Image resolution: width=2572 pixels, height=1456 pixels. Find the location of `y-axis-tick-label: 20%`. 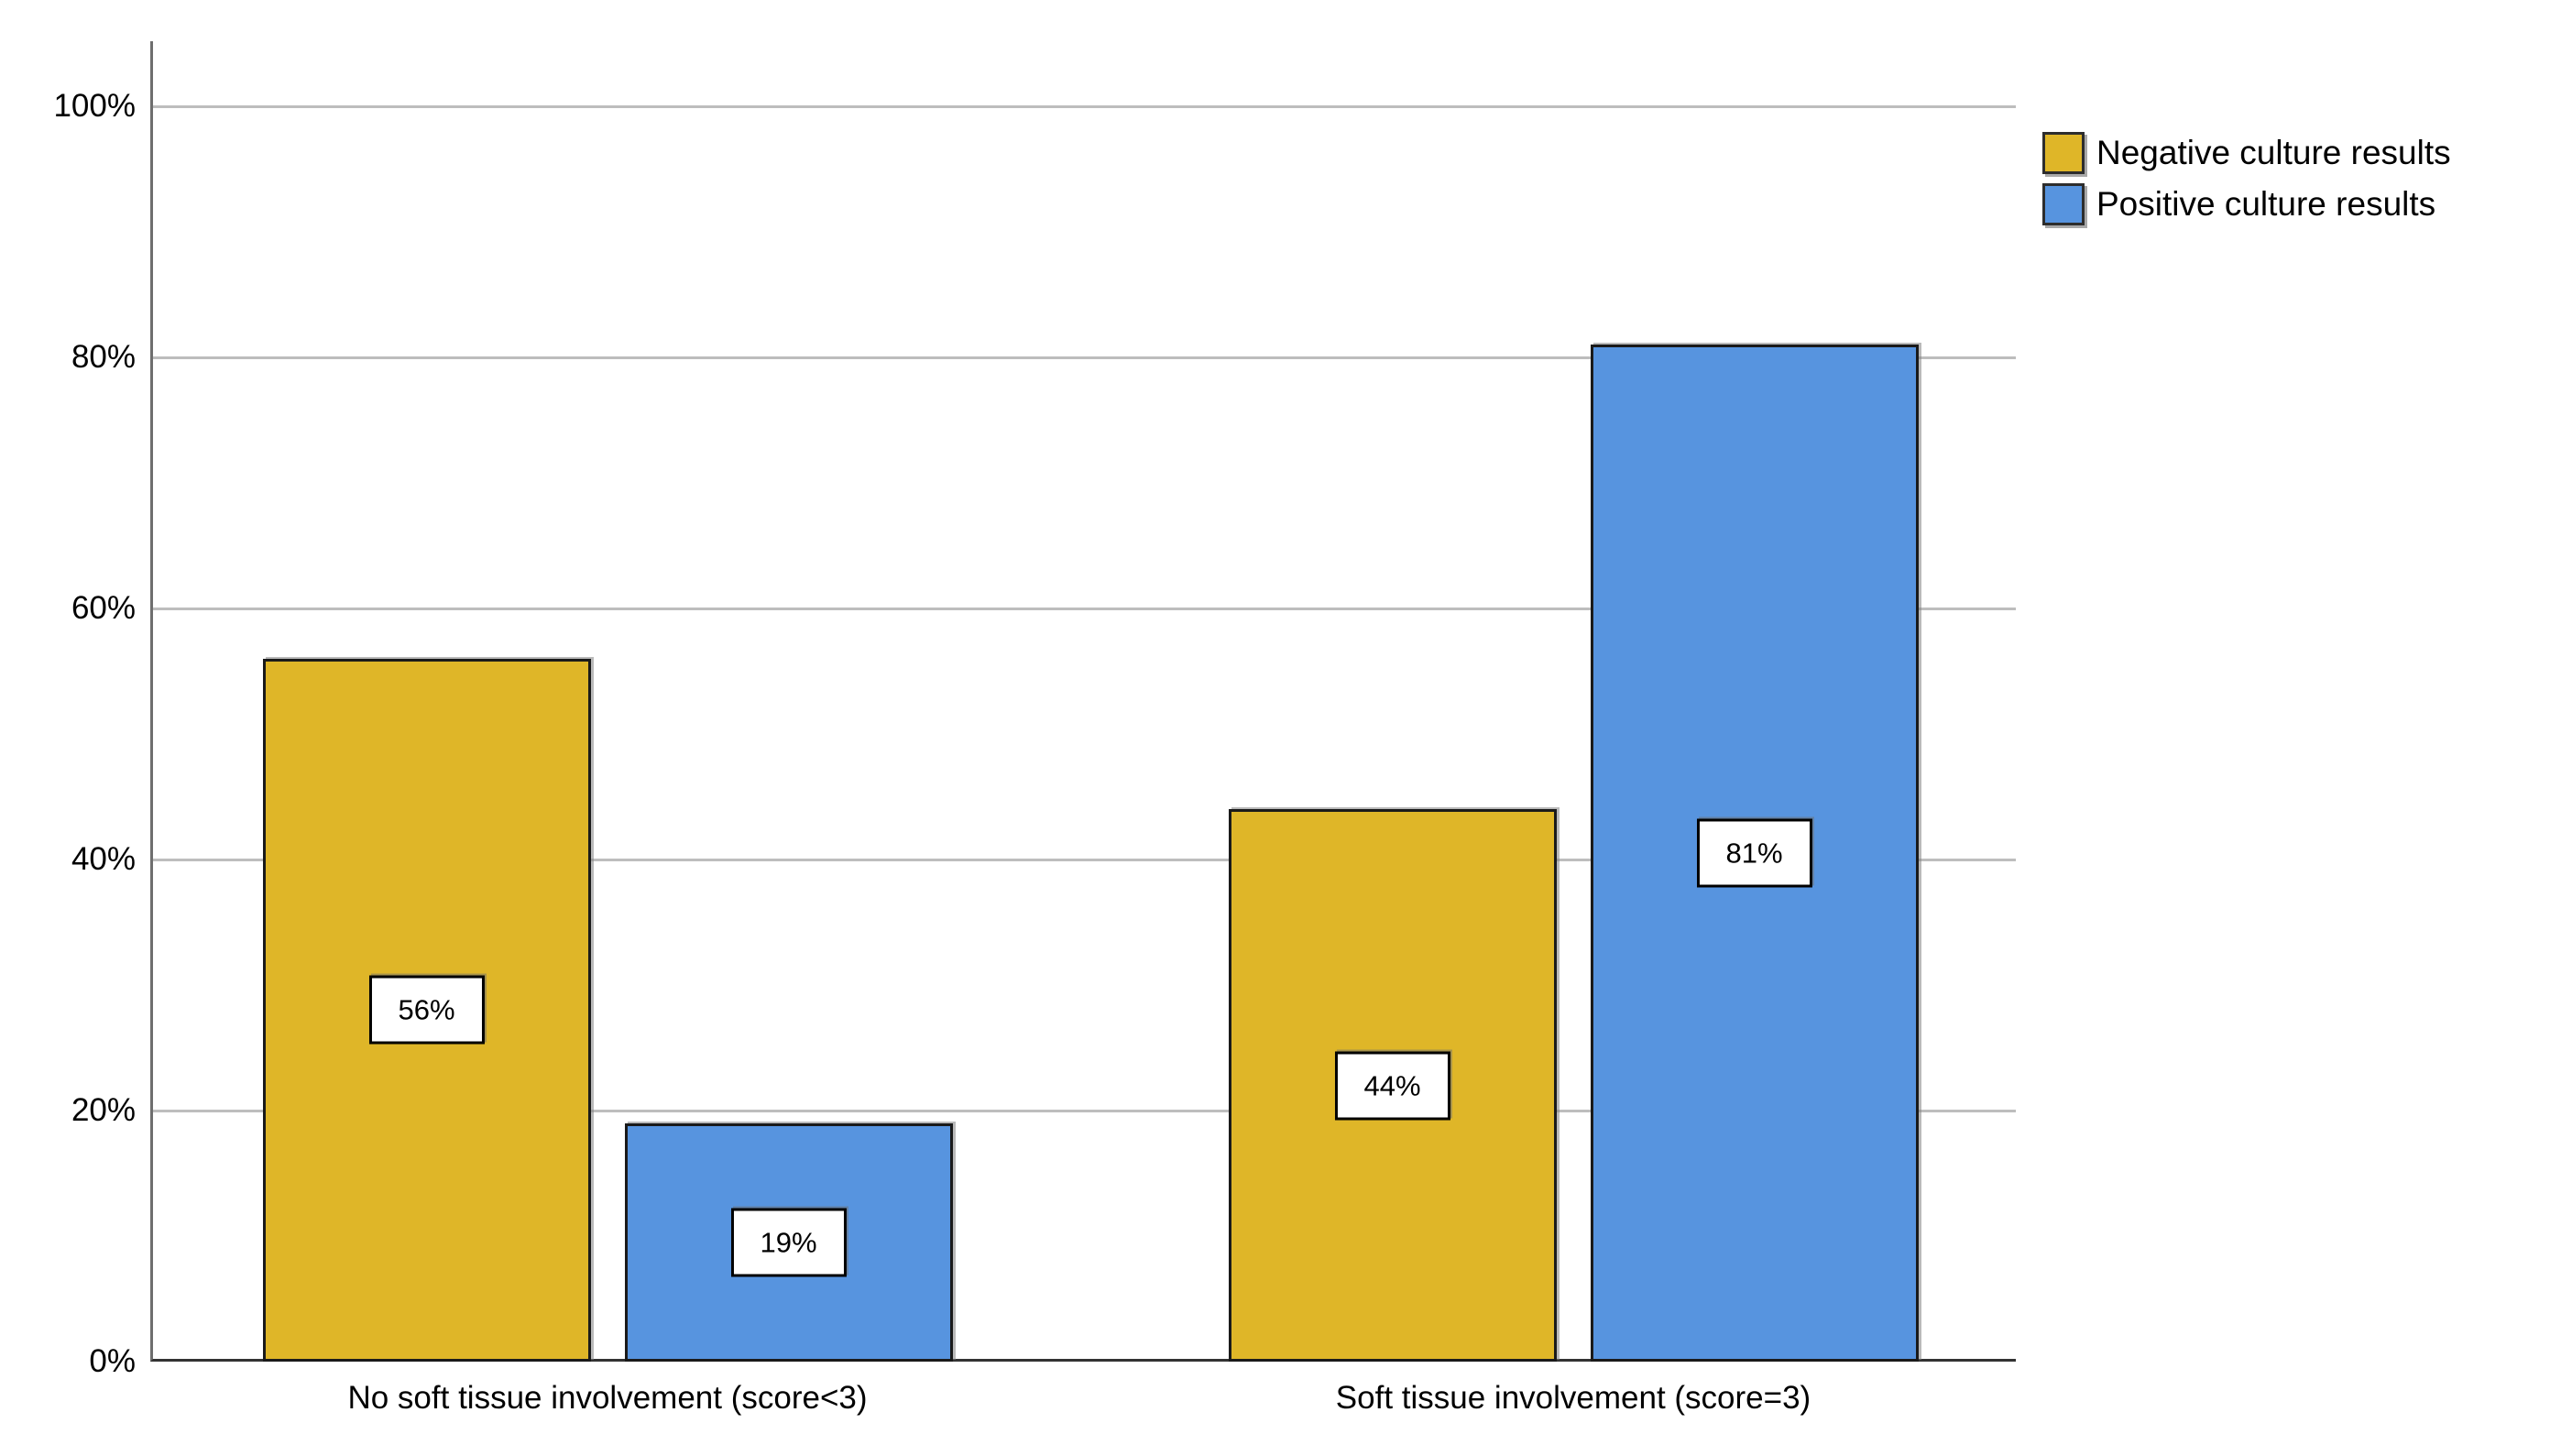

y-axis-tick-label: 20% is located at coordinates (103, 1110).